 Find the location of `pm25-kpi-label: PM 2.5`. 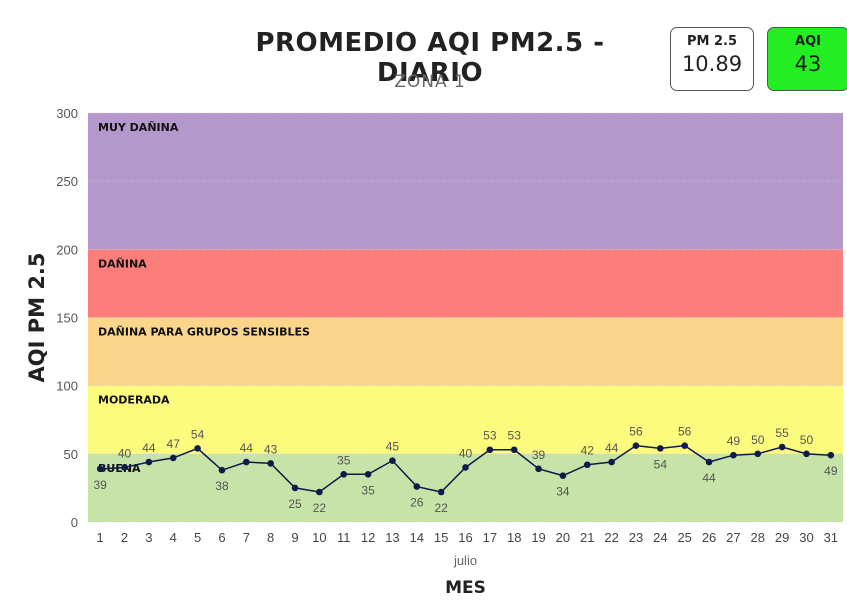

pm25-kpi-label: PM 2.5 is located at coordinates (712, 41).